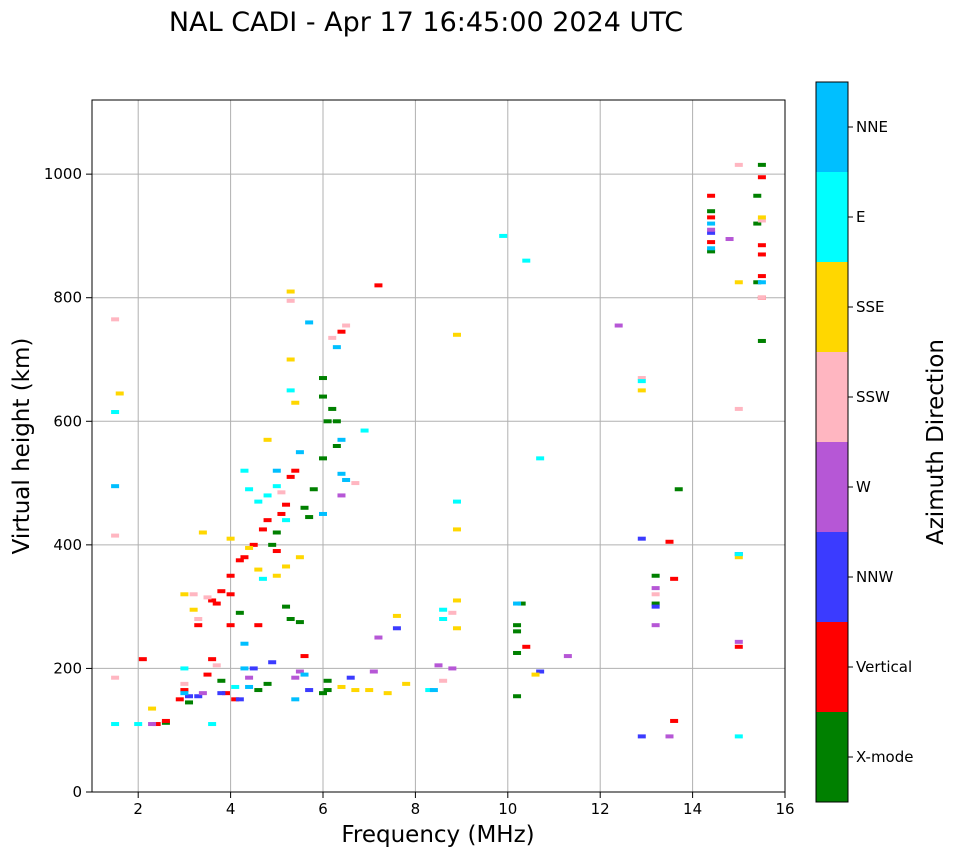 This screenshot has width=958, height=857. Describe the element at coordinates (67, 668) in the screenshot. I see `y-tick-label: 200` at that location.